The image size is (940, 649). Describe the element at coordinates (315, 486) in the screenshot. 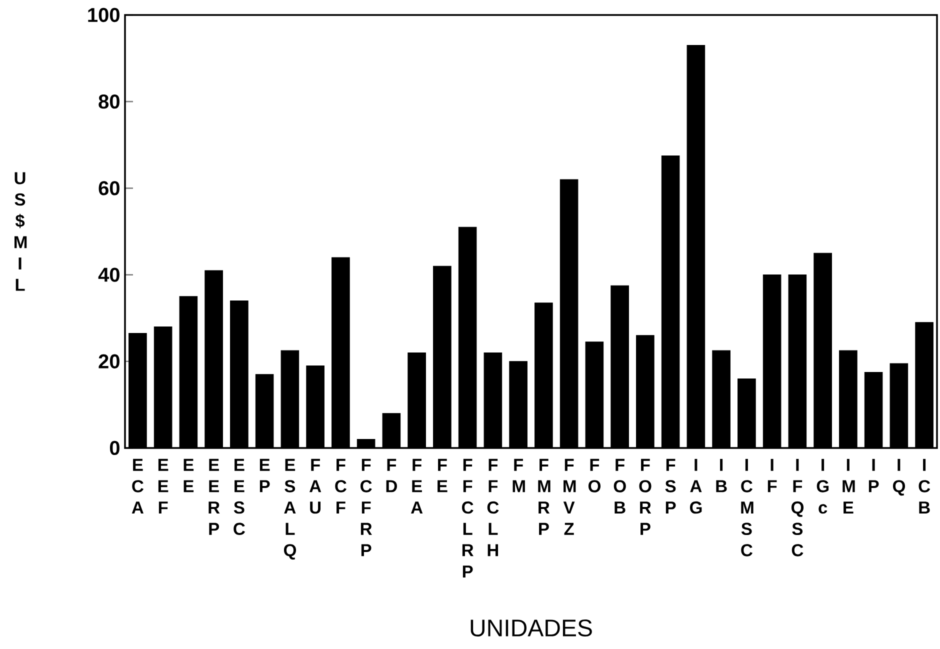

I see `x-tick-label: FAU` at that location.